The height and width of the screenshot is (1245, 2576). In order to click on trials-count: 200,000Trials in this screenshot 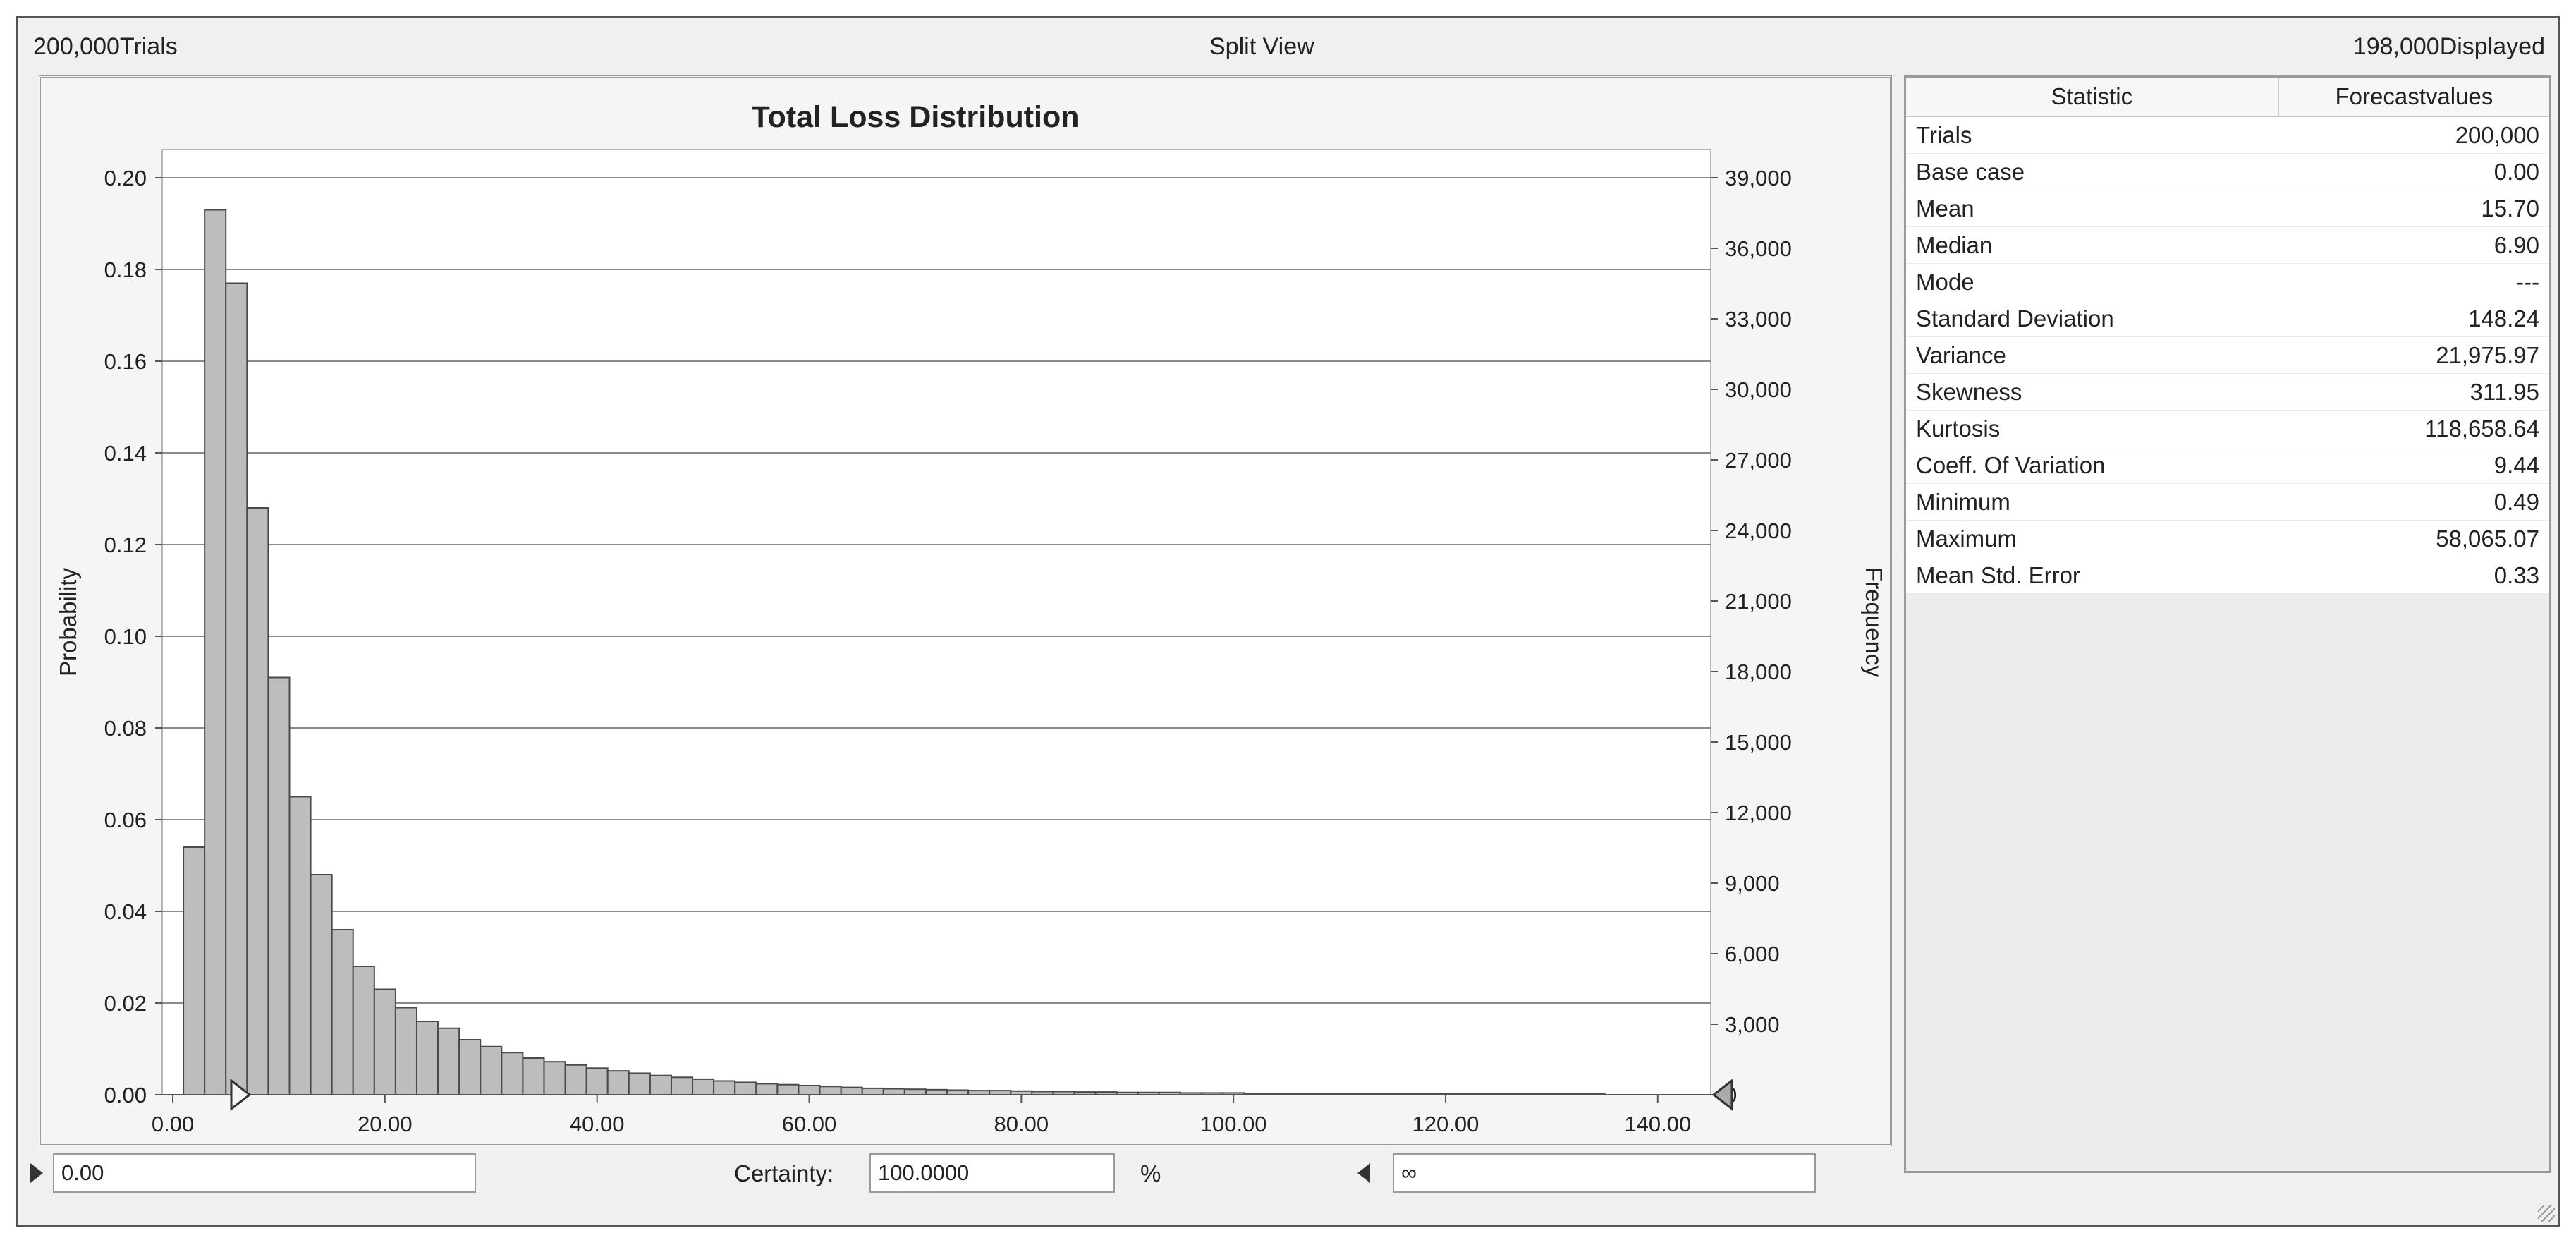, I will do `click(106, 47)`.